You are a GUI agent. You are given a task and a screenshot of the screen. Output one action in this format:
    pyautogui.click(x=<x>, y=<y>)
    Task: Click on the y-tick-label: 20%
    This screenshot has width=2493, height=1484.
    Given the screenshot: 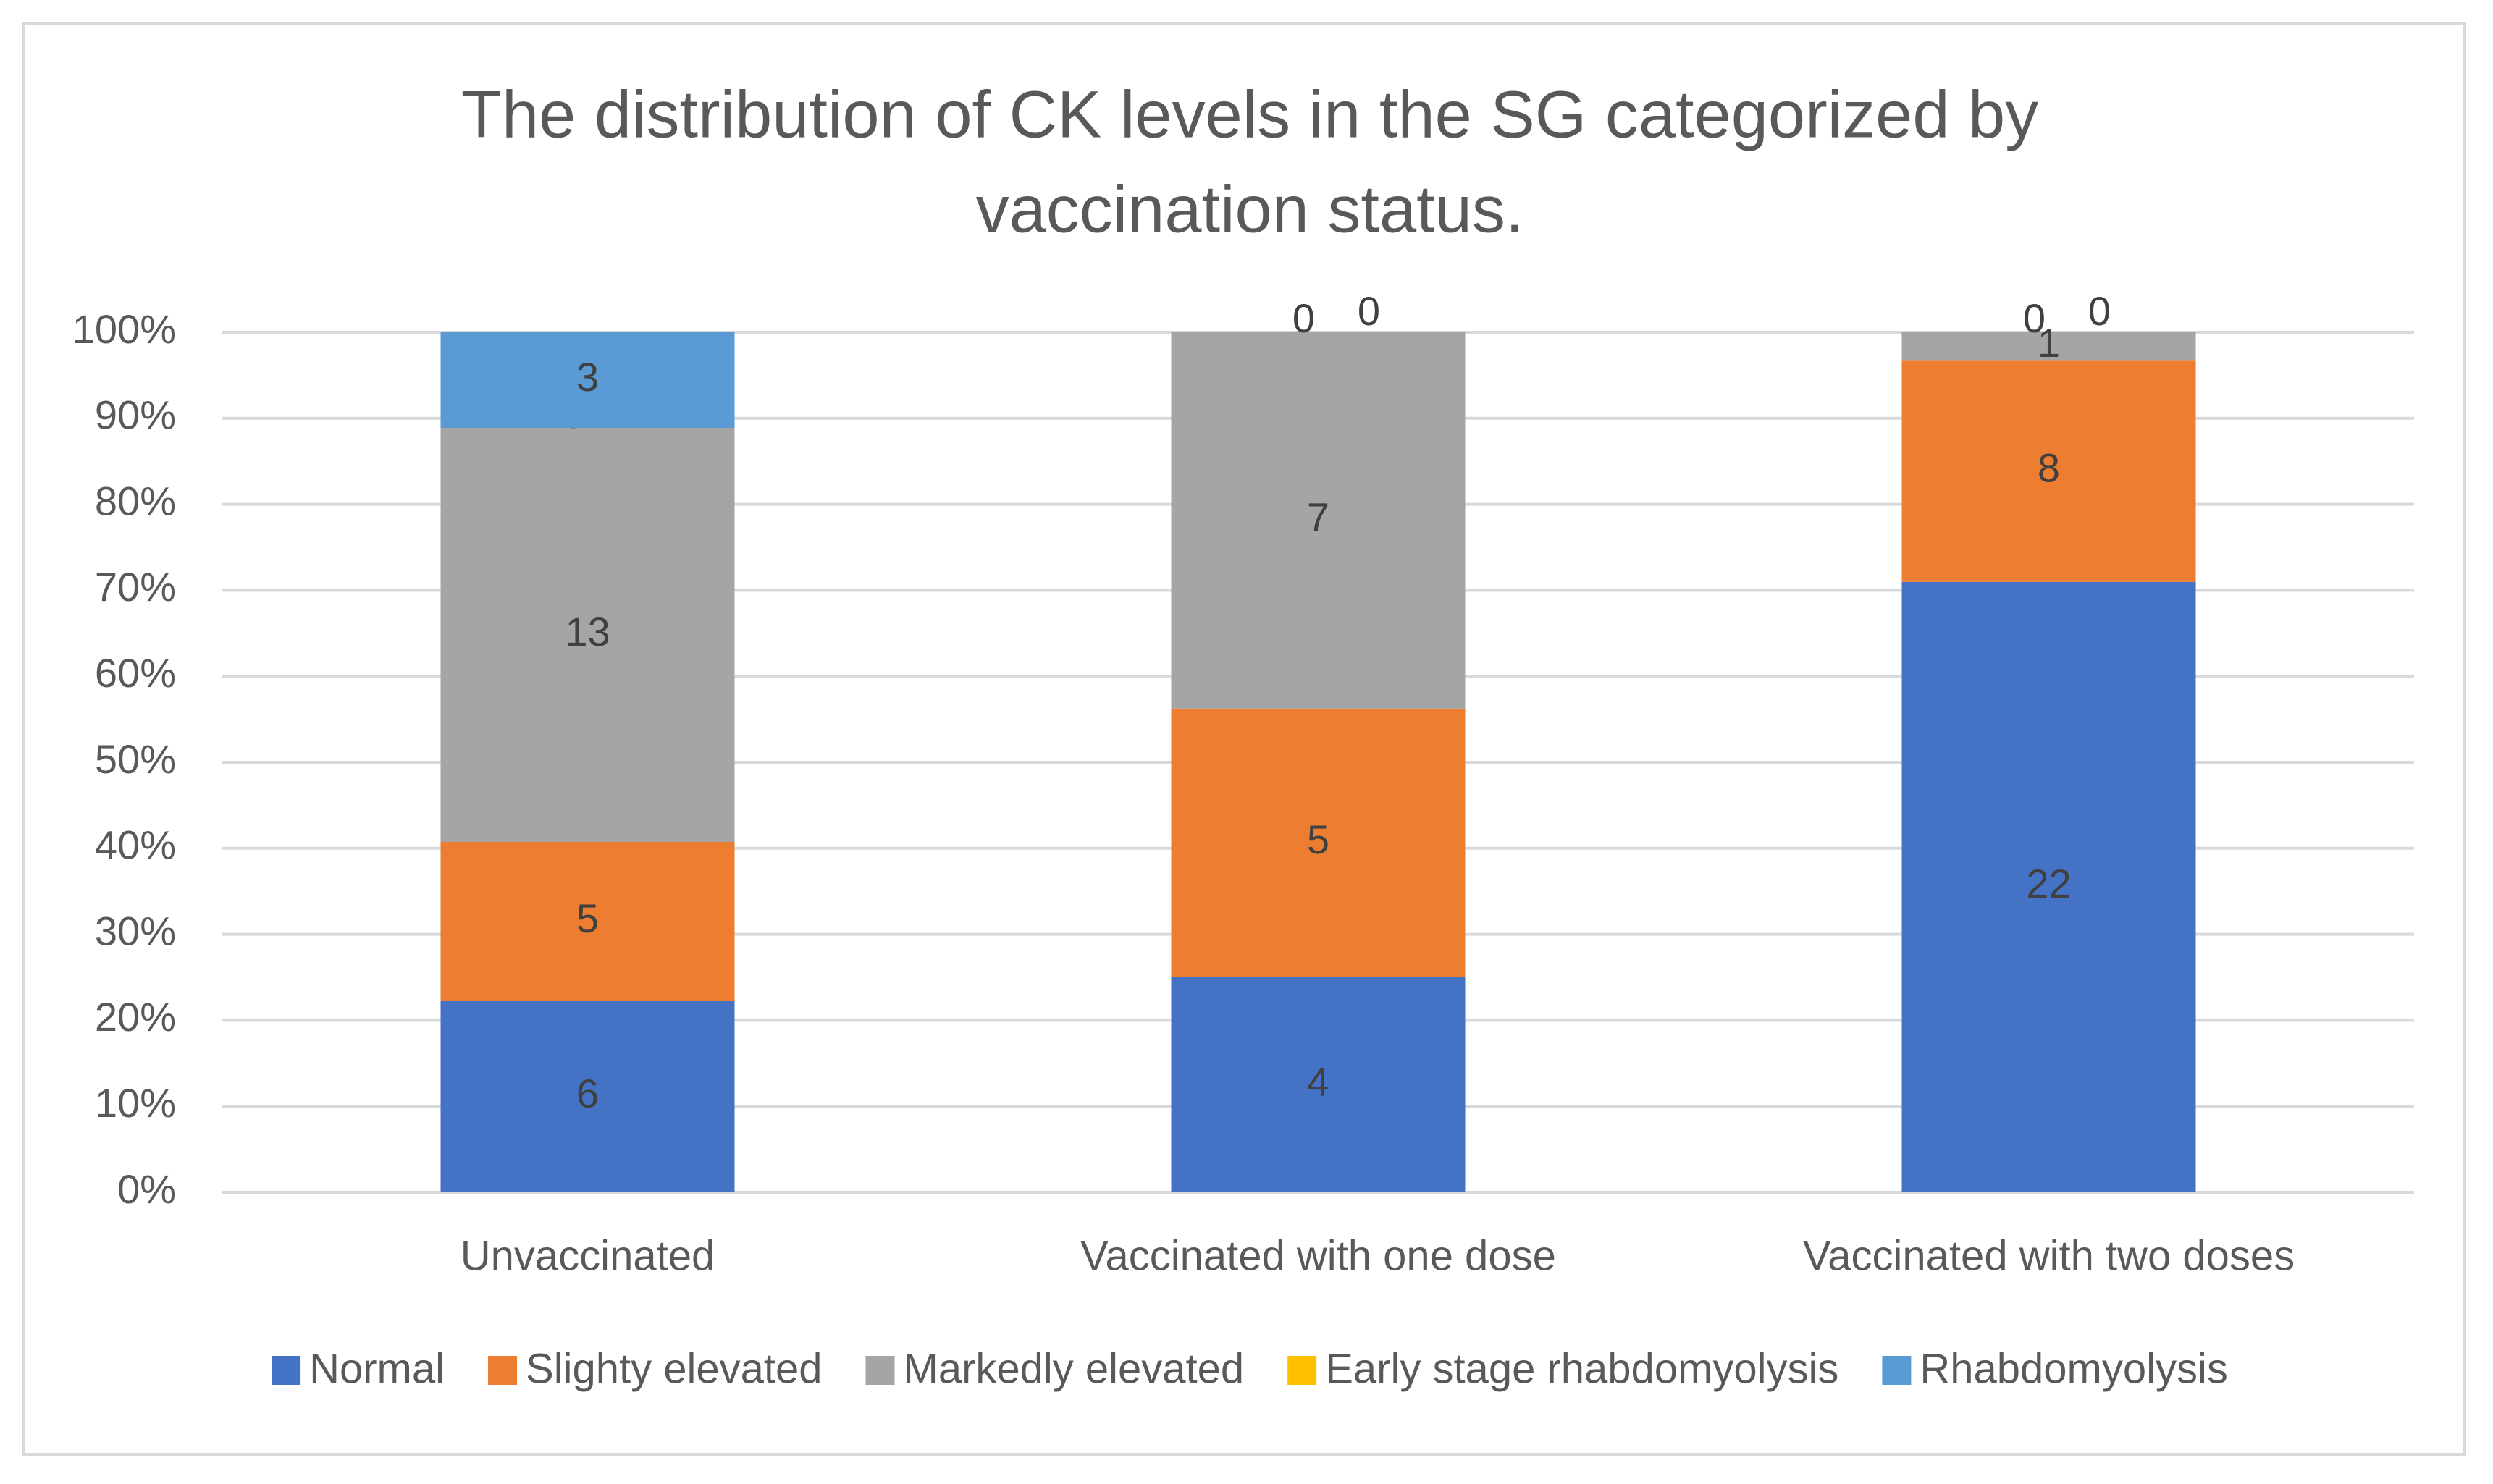 What is the action you would take?
    pyautogui.click(x=135, y=1017)
    